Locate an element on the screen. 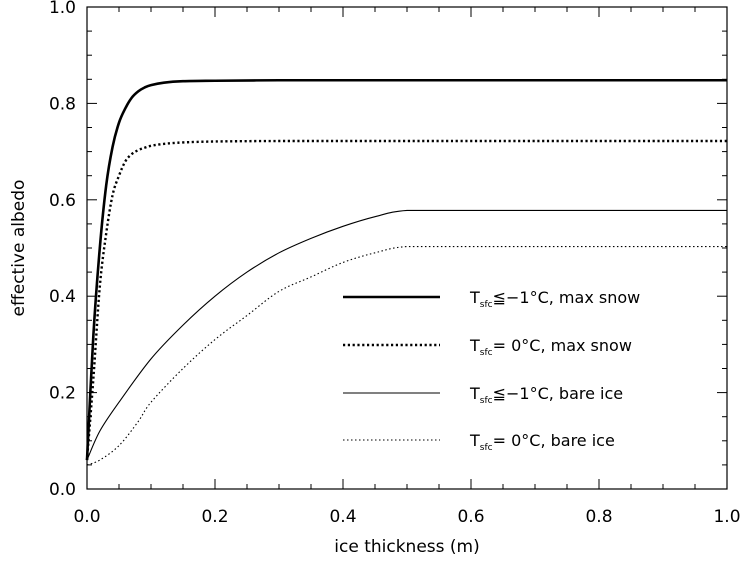  y-tick-label: 0.8 is located at coordinates (62, 104).